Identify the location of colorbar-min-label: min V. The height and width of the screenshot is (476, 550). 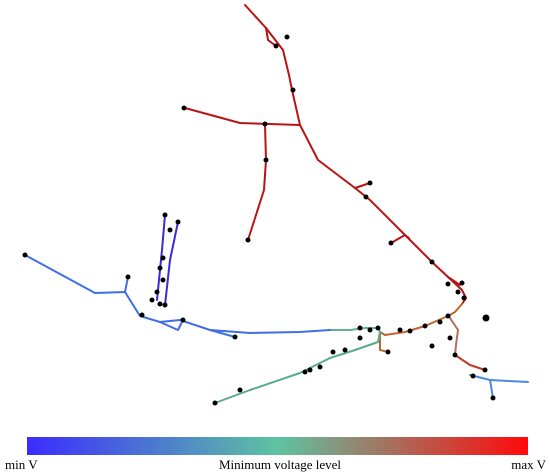
(21, 464).